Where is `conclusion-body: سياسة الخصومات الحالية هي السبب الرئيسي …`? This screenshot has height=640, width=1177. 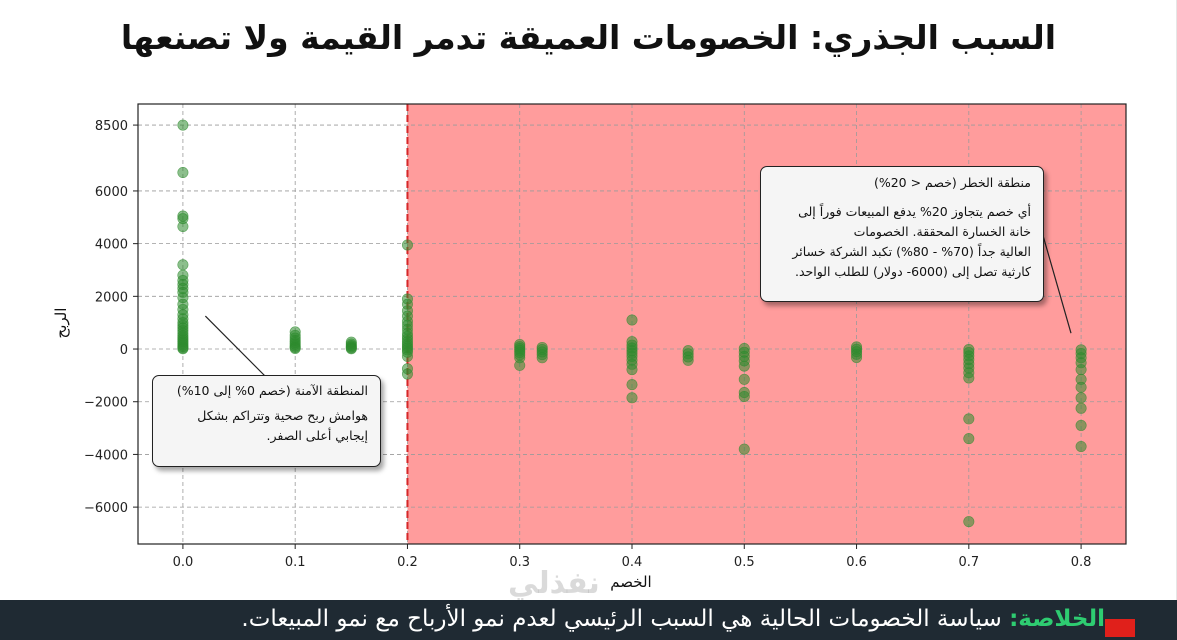 conclusion-body: سياسة الخصومات الحالية هي السبب الرئيسي … is located at coordinates (625, 619).